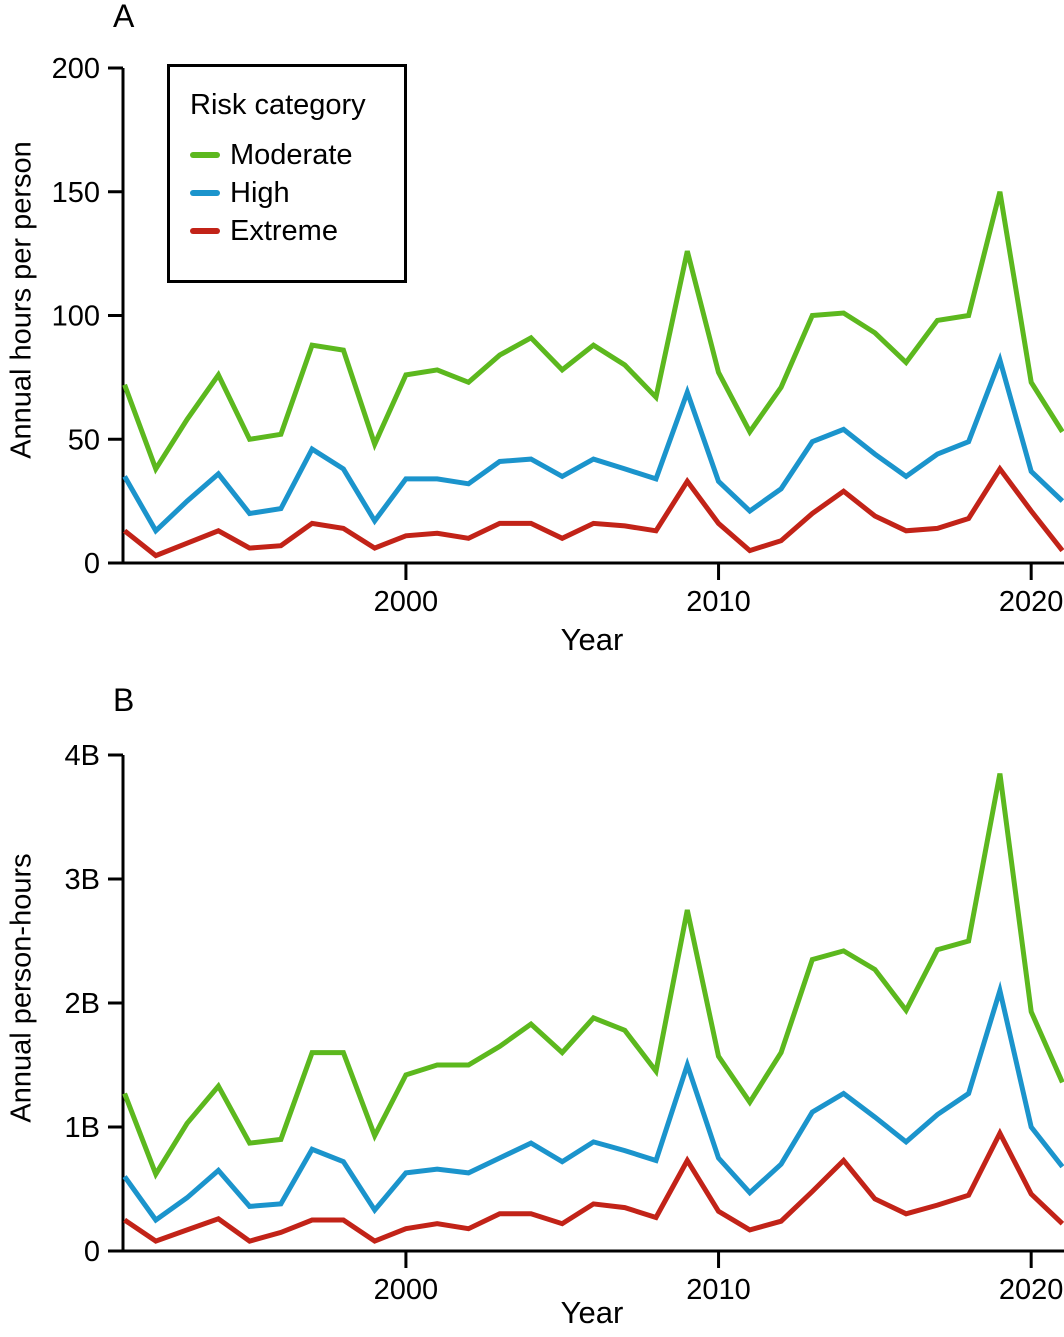 The height and width of the screenshot is (1337, 1064). I want to click on b-series-line-extreme, so click(593, 1185).